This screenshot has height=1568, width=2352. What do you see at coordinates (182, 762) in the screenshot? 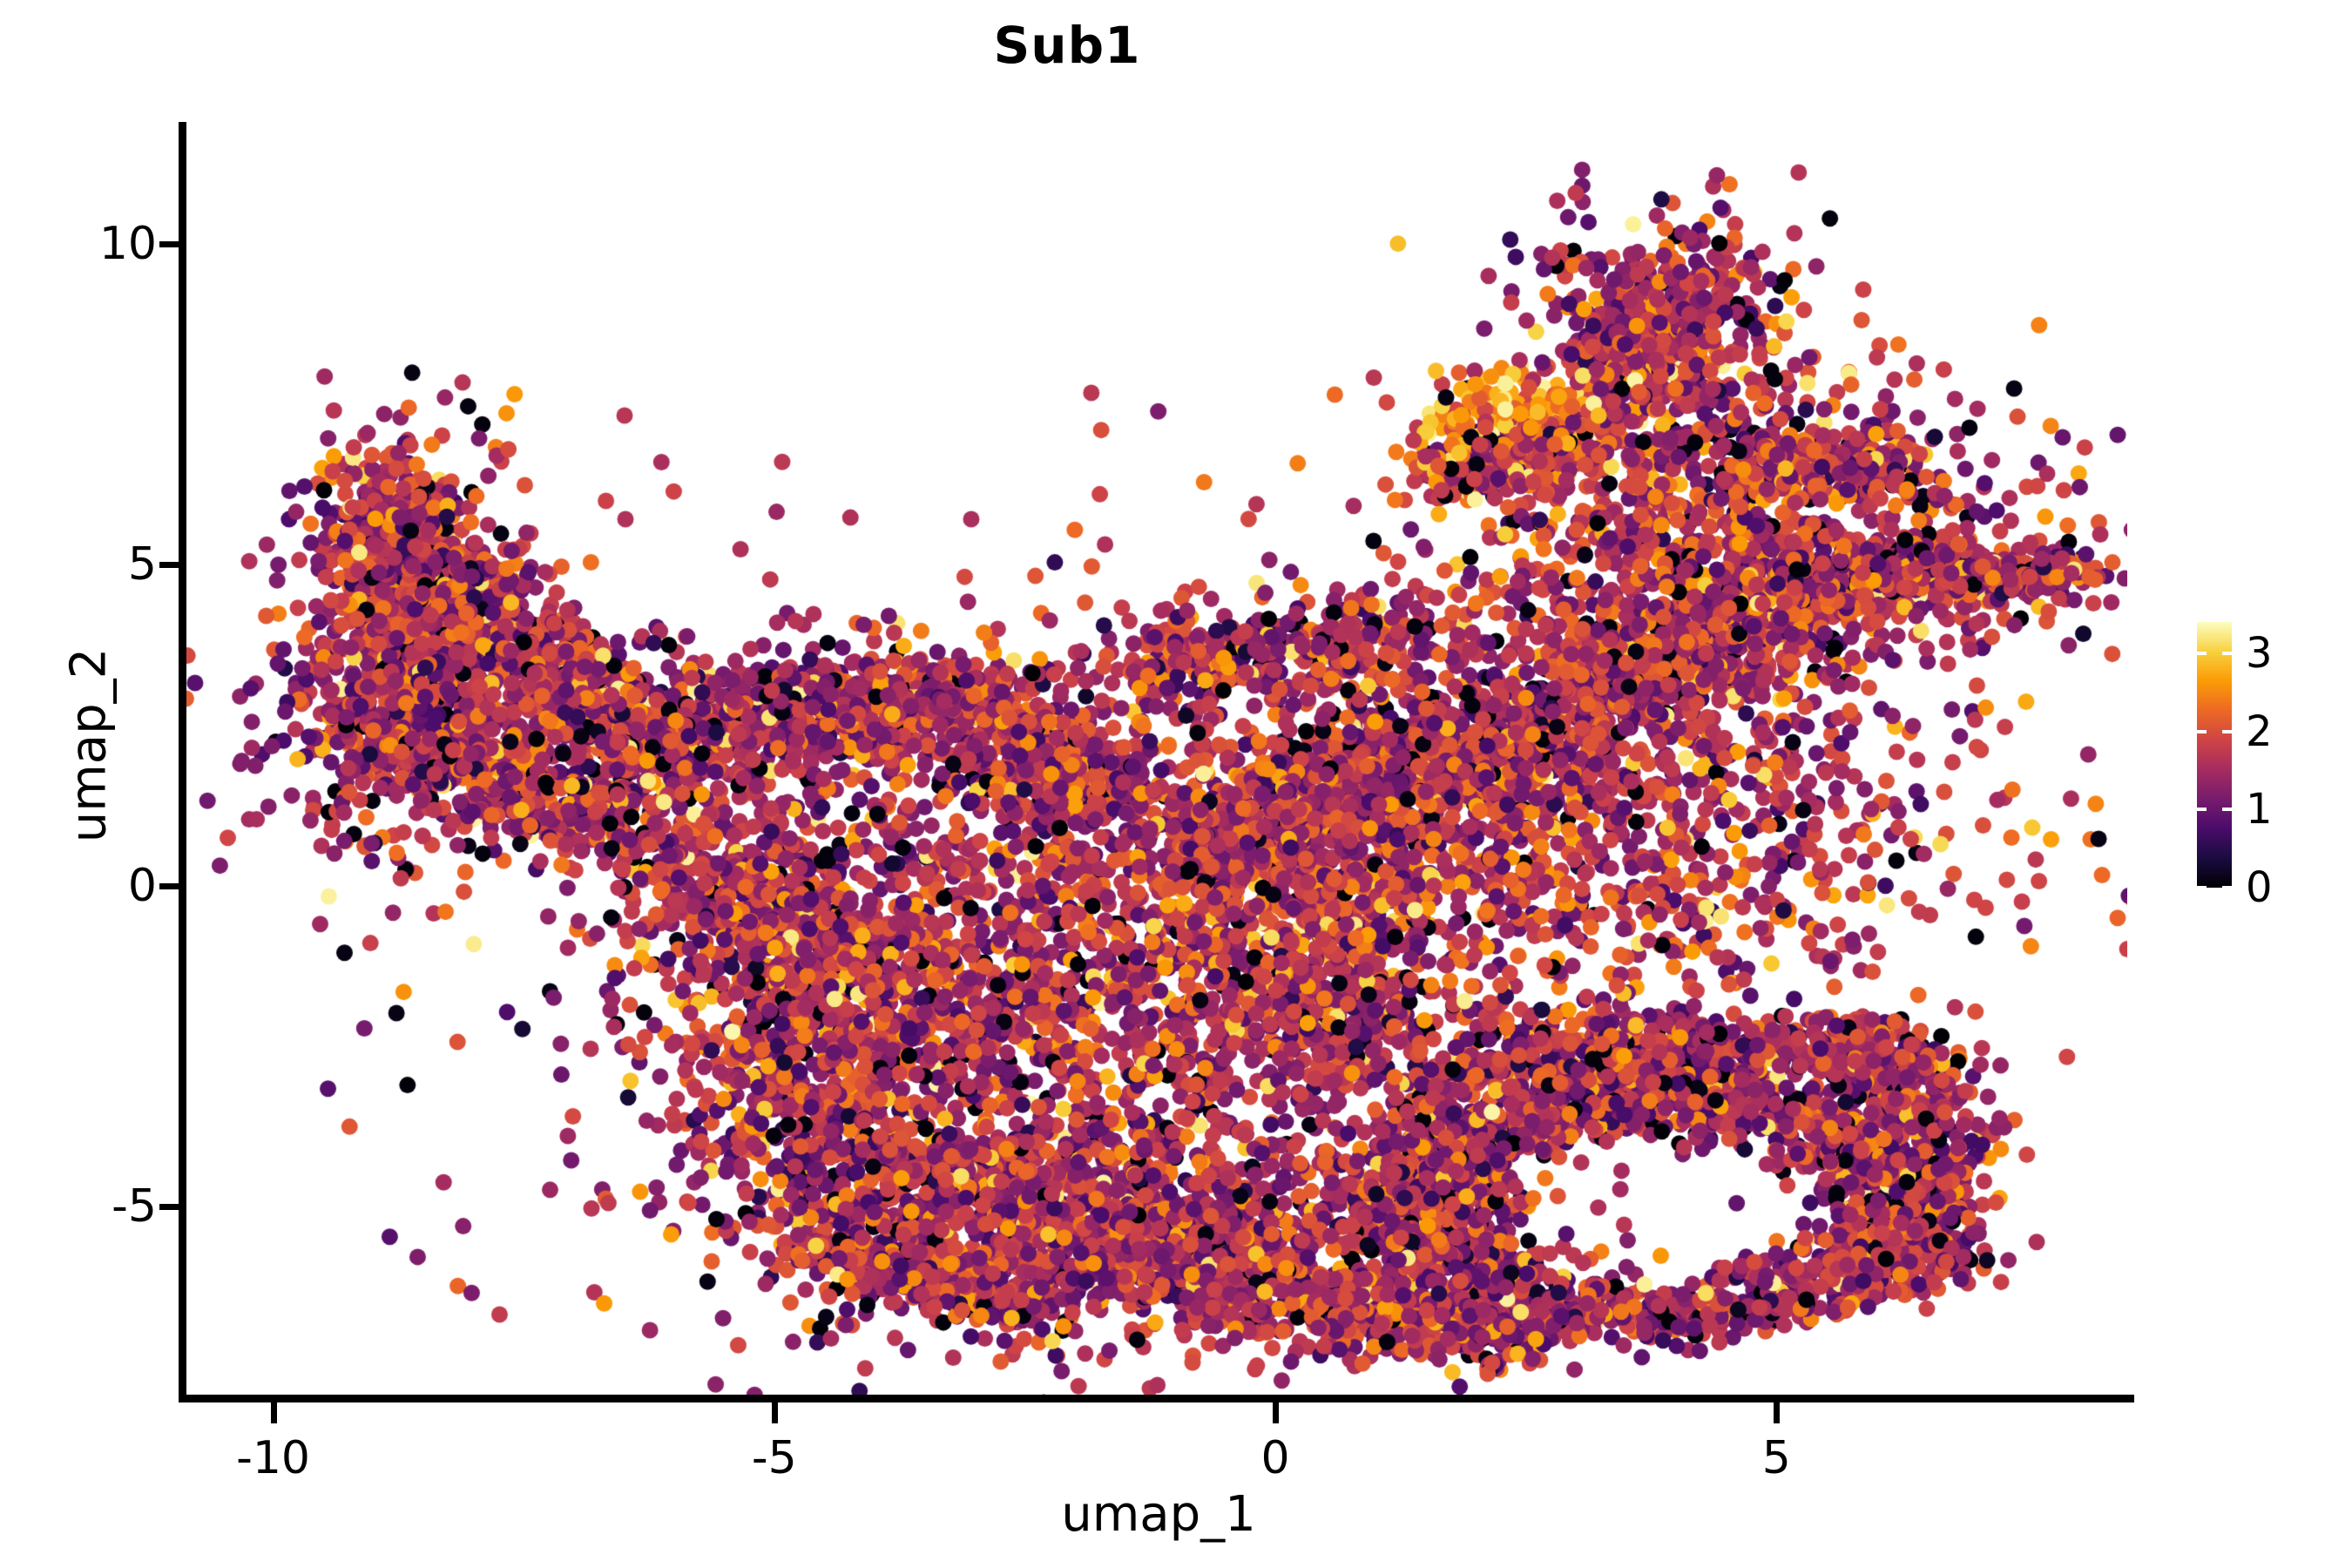
I see `y-axis-spine` at bounding box center [182, 762].